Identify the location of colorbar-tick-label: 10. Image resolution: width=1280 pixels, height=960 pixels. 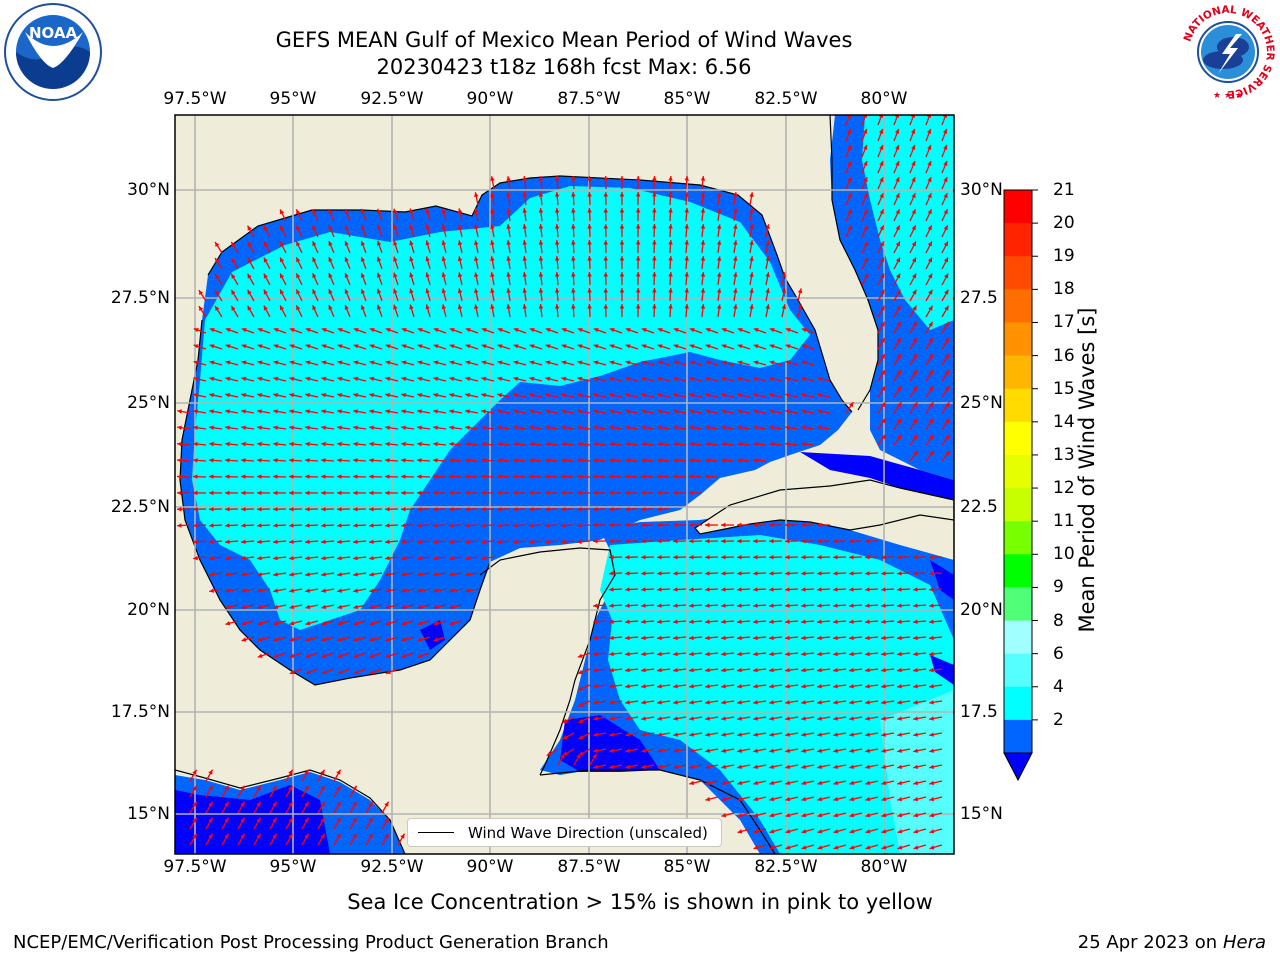
(1064, 554).